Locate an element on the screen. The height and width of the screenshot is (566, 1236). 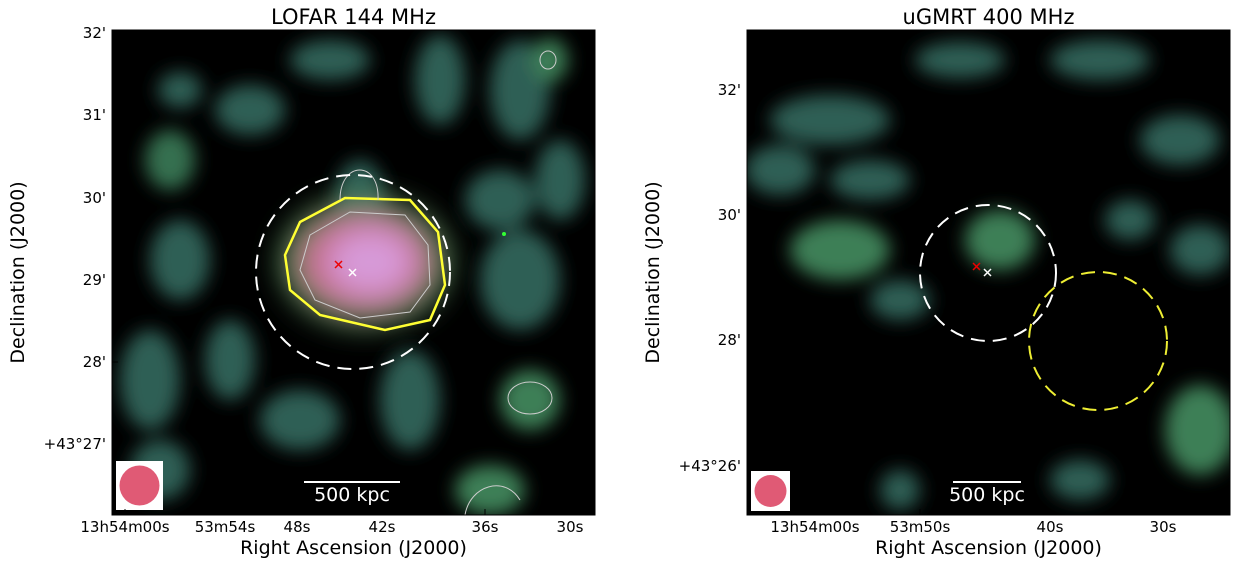
panel-title: uGMRT 400 MHz is located at coordinates (989, 17).